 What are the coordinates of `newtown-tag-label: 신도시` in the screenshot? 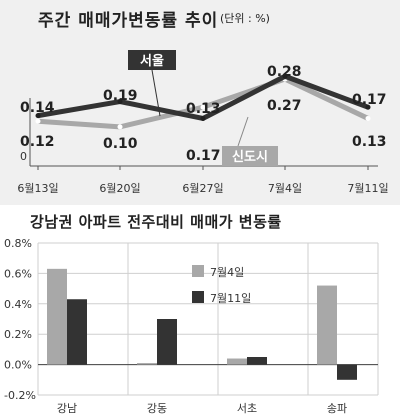 It's located at (250, 157).